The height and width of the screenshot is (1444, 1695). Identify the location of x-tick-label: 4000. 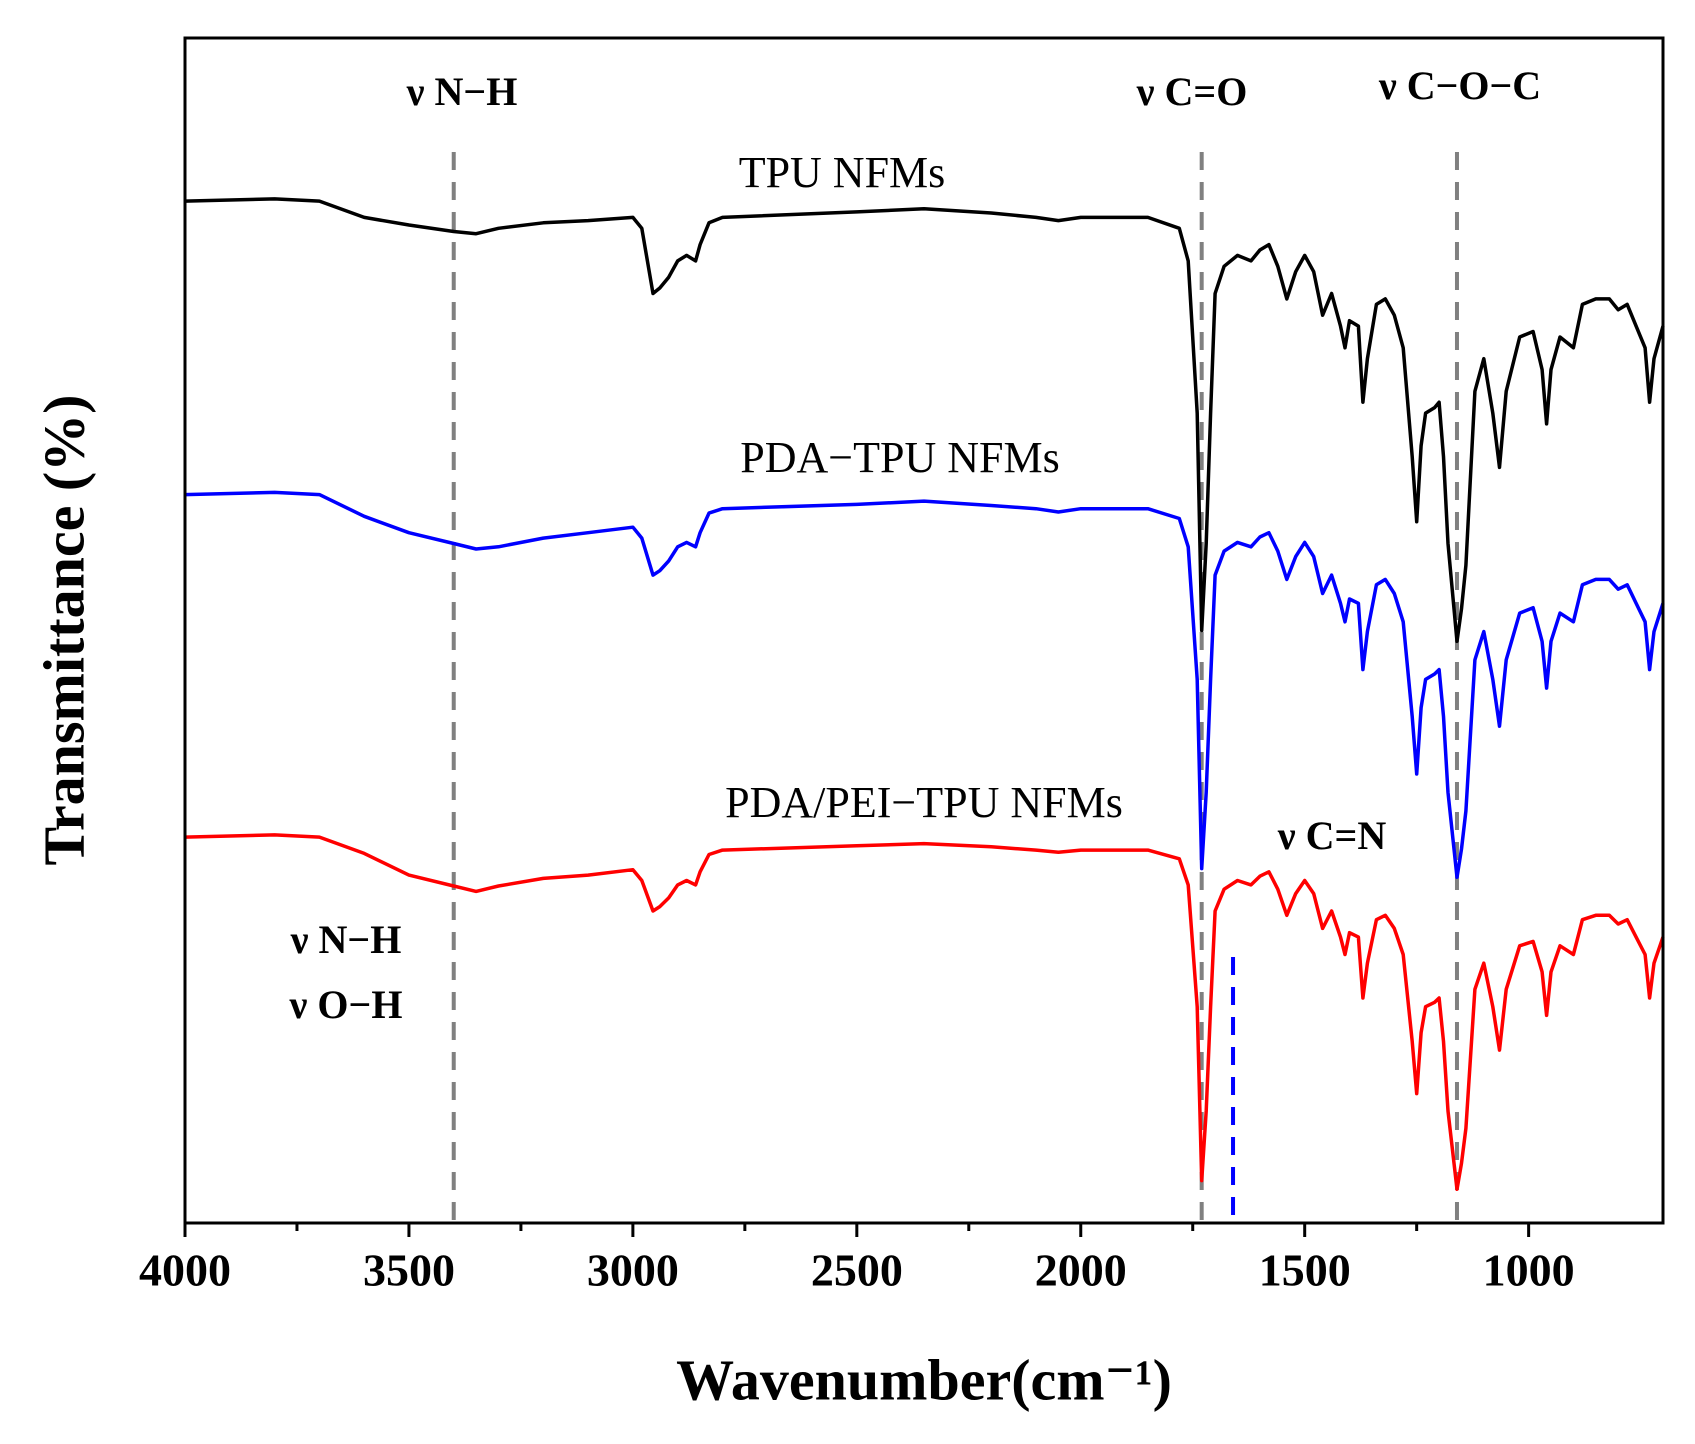
(185, 1270).